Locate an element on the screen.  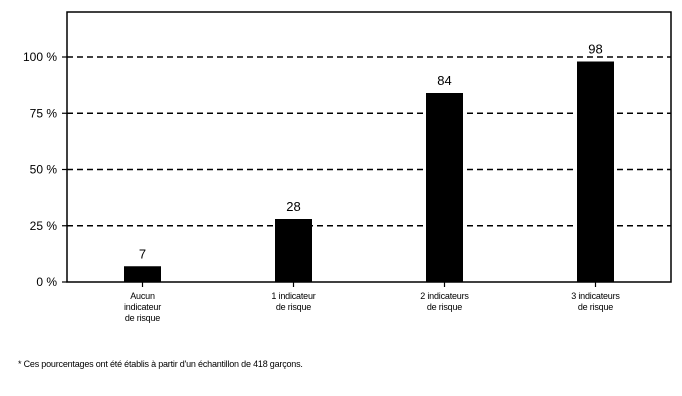
x-tick-label: Aucun is located at coordinates (142, 296).